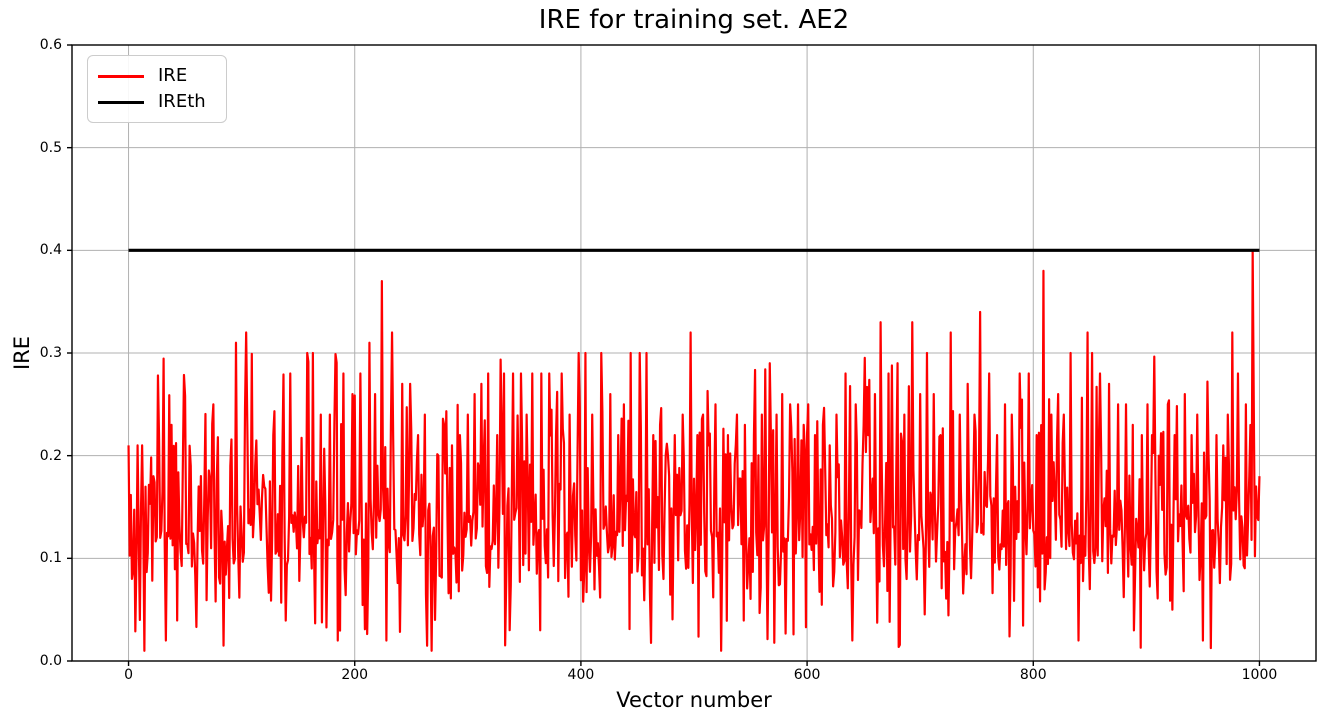  What do you see at coordinates (157, 76) in the screenshot?
I see `legend-item-ire: IRE` at bounding box center [157, 76].